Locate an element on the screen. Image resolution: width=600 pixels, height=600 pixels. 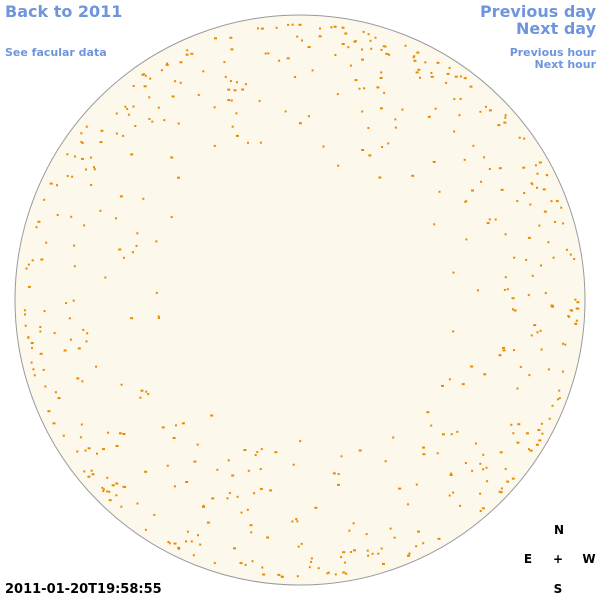
next-hour-link: Next hour is located at coordinates (565, 64).